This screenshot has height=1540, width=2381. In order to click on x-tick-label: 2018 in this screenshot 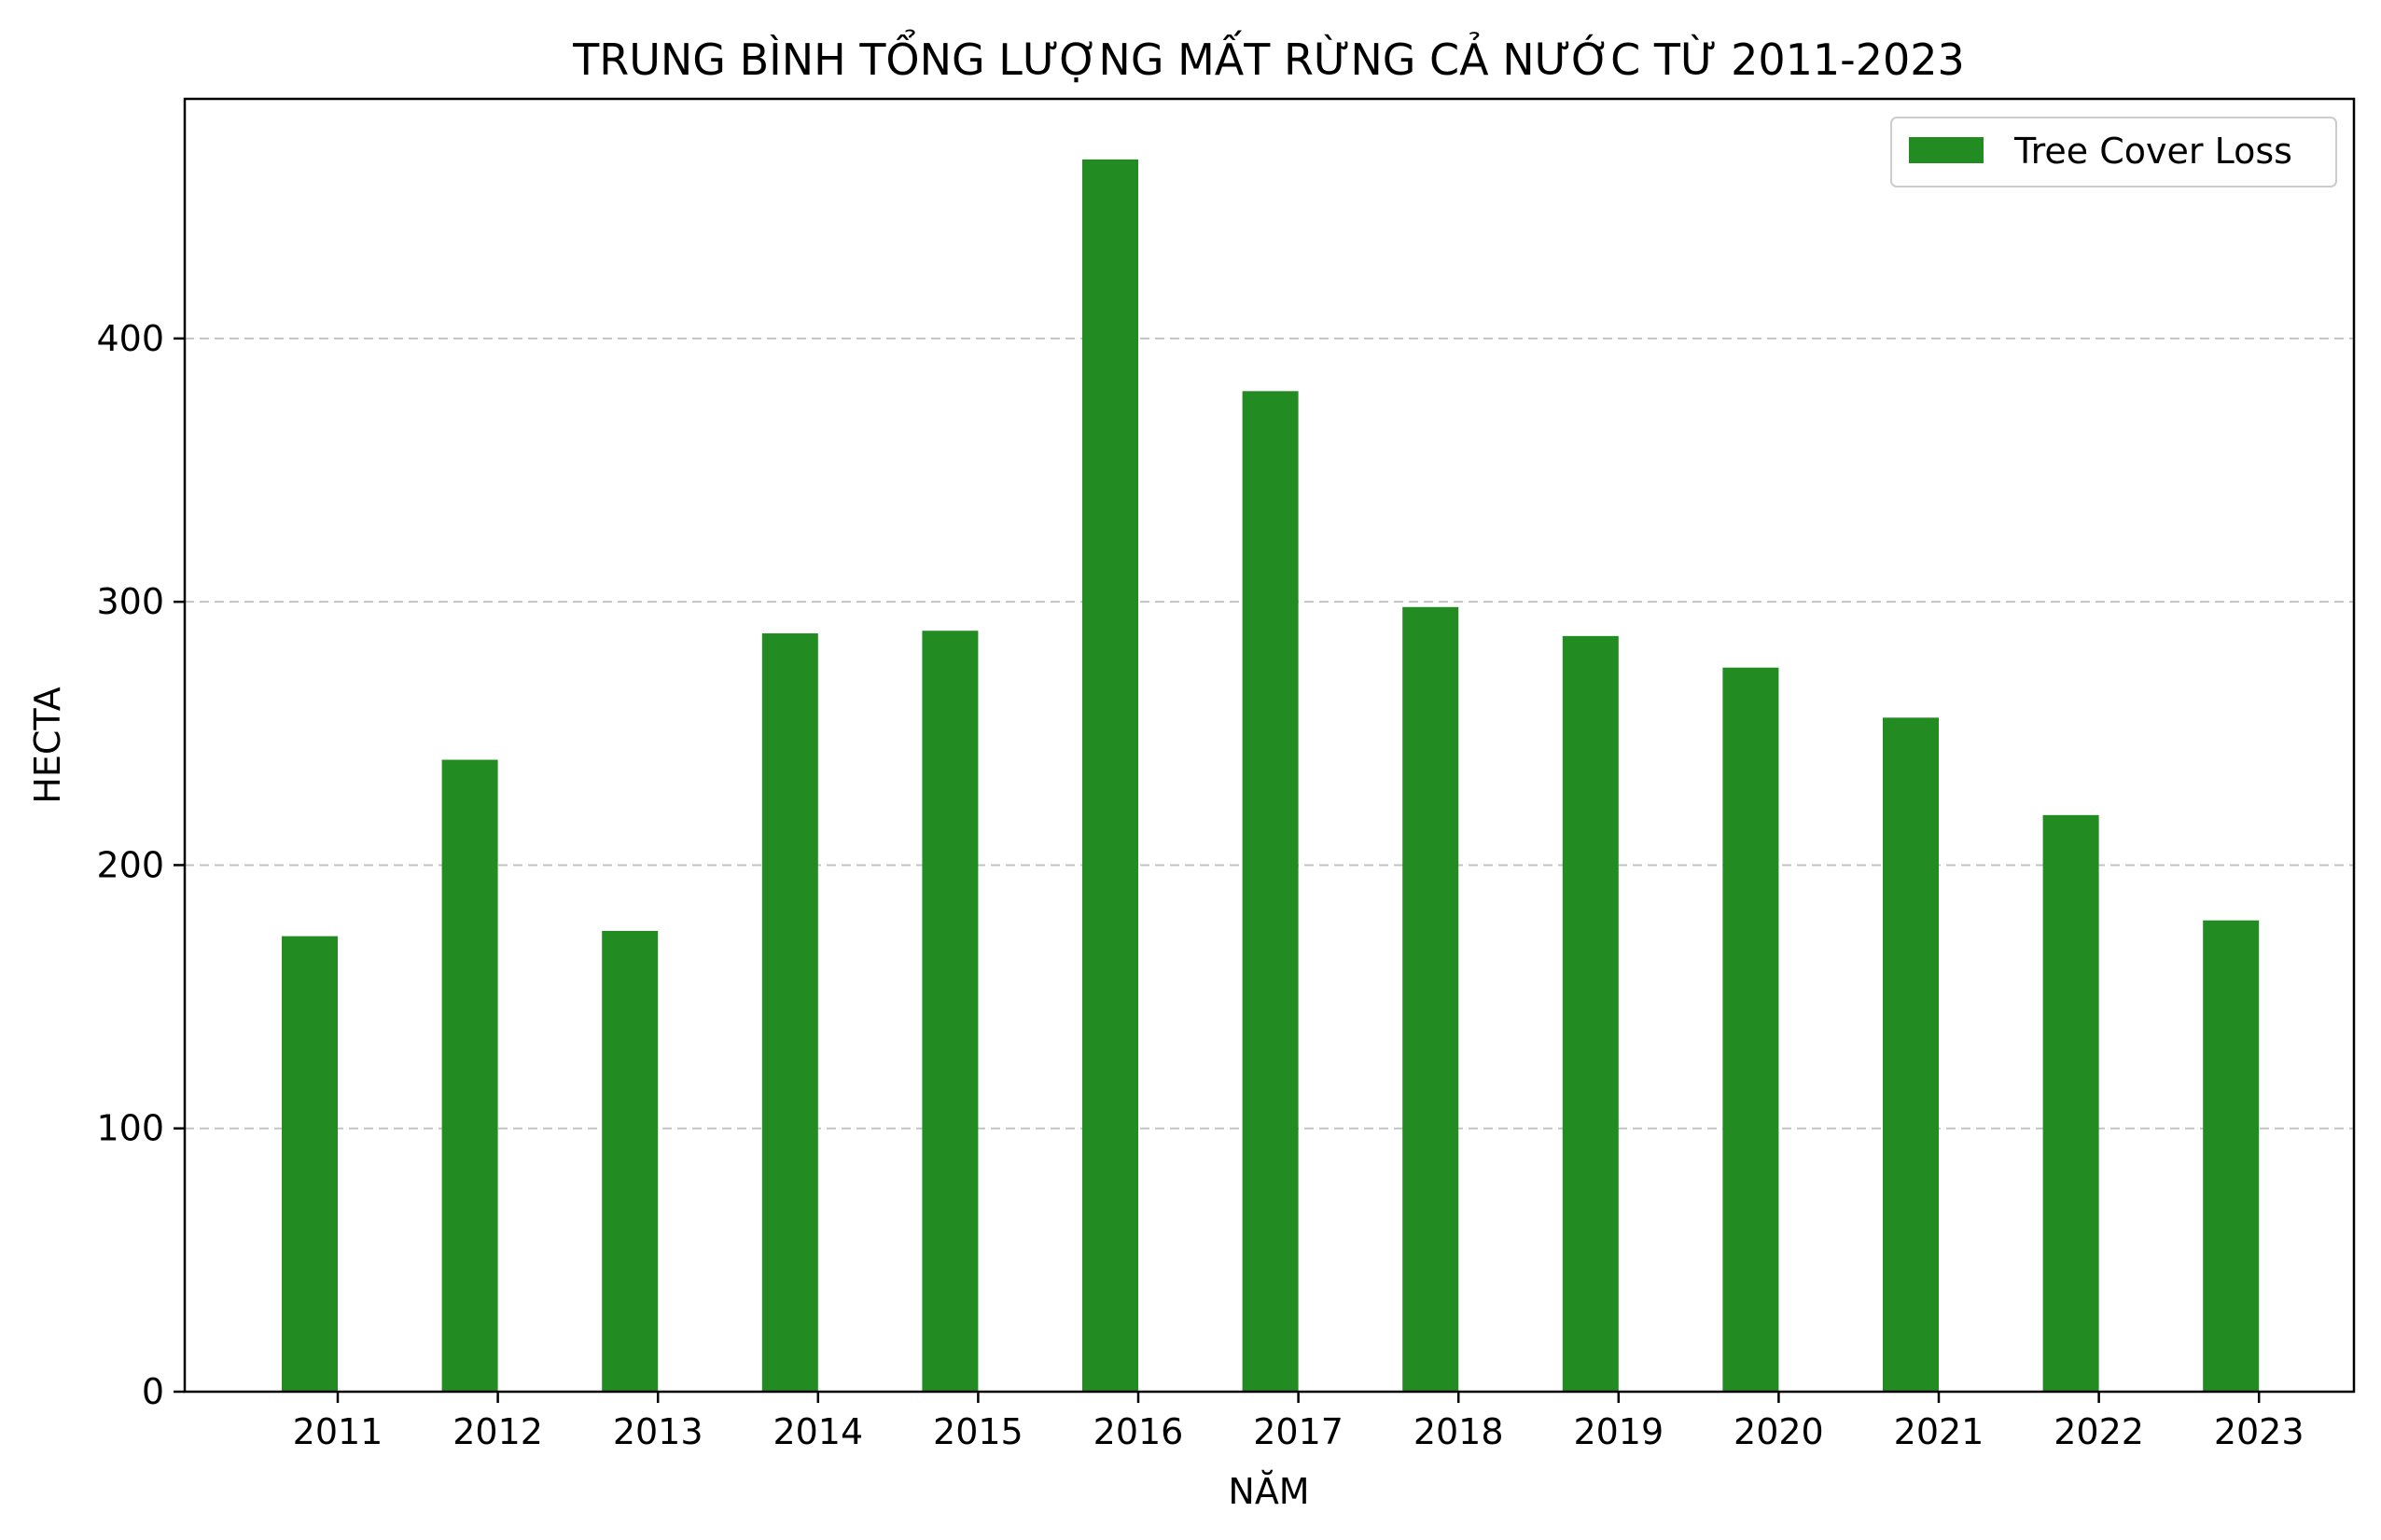, I will do `click(1458, 1431)`.